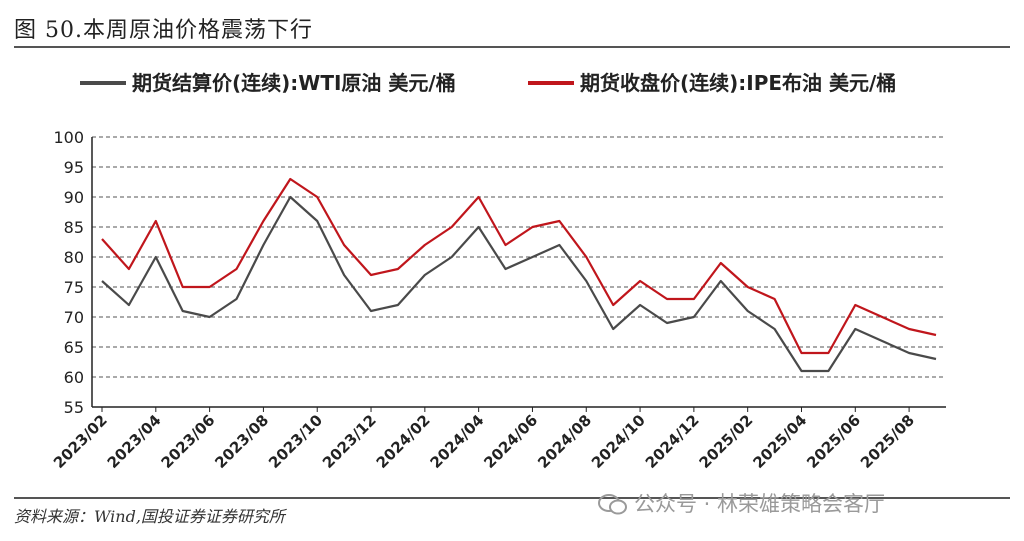  I want to click on x-tick-label: 2024/04, so click(457, 441).